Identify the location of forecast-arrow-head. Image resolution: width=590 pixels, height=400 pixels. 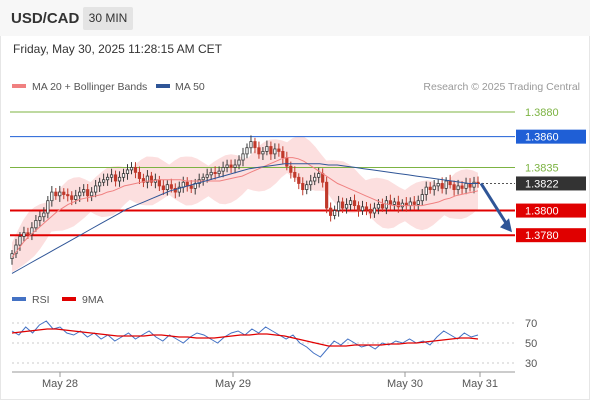
(506, 225).